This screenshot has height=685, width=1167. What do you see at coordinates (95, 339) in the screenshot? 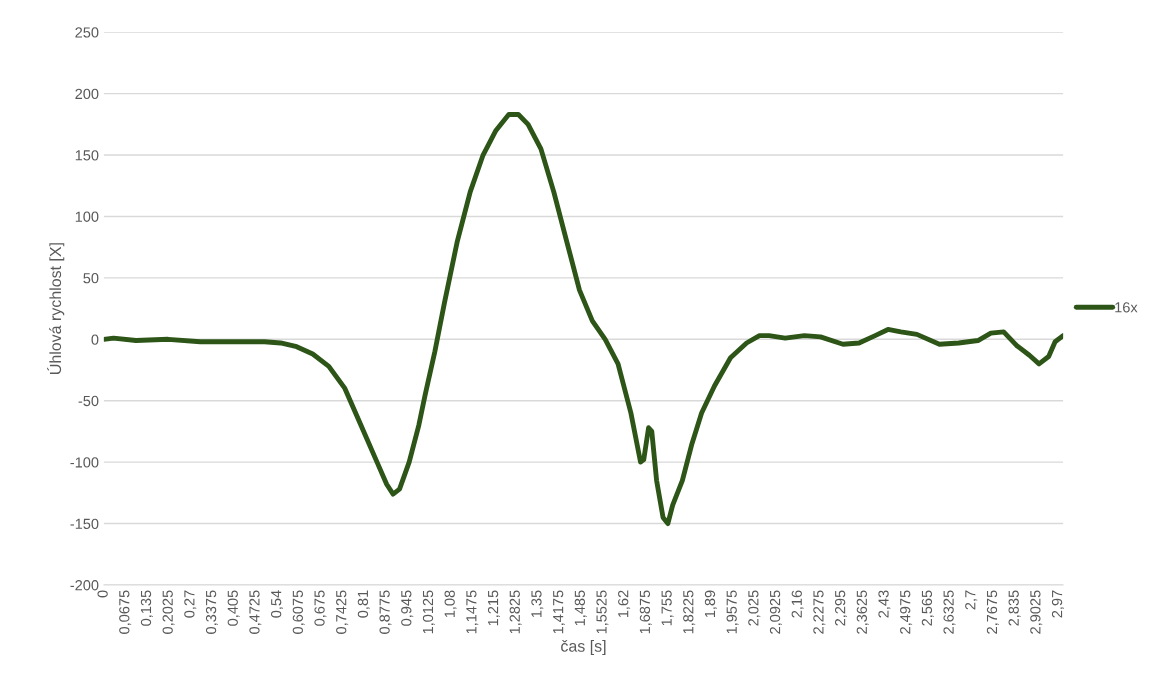
I see `y-tick-label: 0` at bounding box center [95, 339].